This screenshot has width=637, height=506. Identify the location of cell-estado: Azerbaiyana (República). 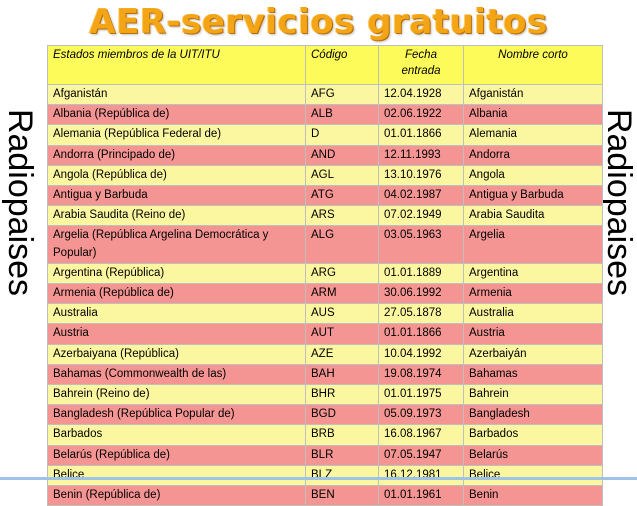
(177, 354).